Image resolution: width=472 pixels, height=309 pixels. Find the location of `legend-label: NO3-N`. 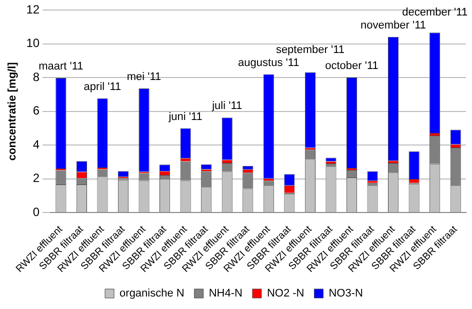

legend-label: NO3-N is located at coordinates (346, 294).